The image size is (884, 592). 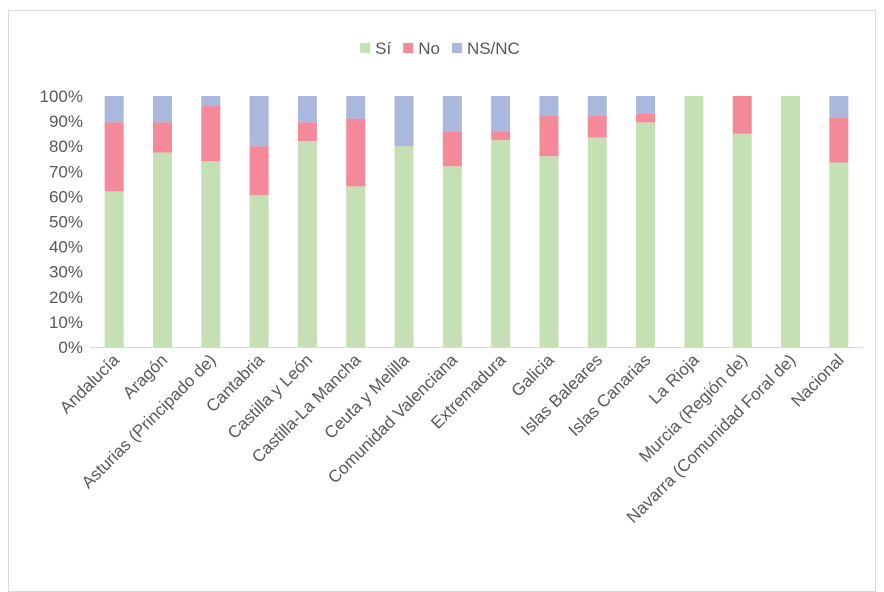 What do you see at coordinates (429, 48) in the screenshot?
I see `legend-label: No` at bounding box center [429, 48].